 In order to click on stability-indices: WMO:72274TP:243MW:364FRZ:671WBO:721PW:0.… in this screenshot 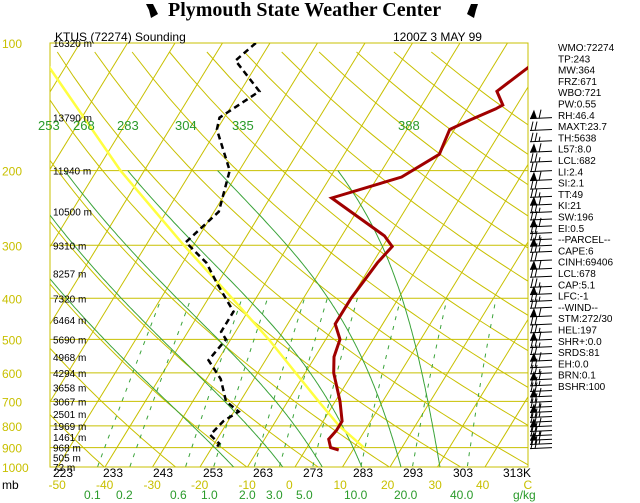, I will do `click(586, 218)`.